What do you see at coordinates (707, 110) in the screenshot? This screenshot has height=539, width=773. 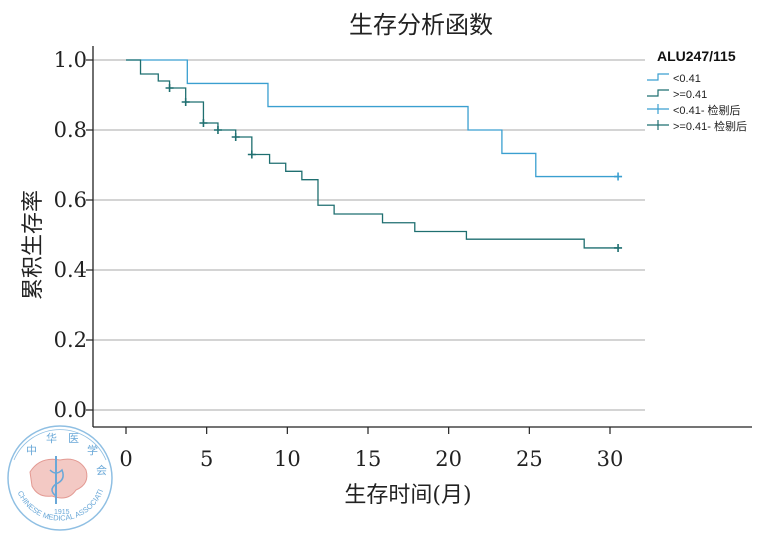 I see `legend-label: <0.41- 检剔后` at bounding box center [707, 110].